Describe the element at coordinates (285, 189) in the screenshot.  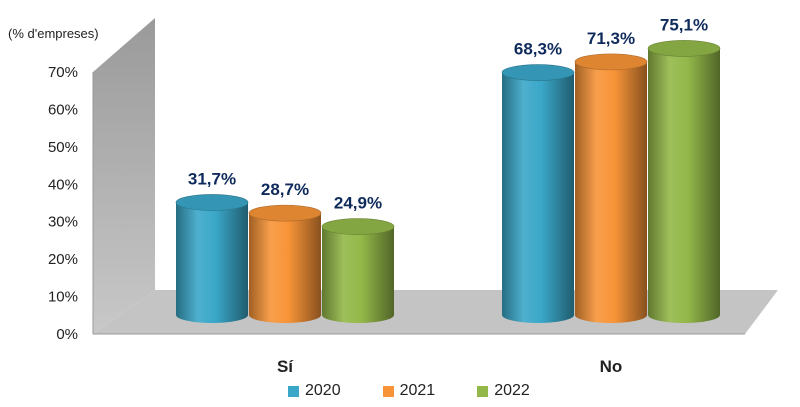
I see `data-label: 28,7%` at that location.